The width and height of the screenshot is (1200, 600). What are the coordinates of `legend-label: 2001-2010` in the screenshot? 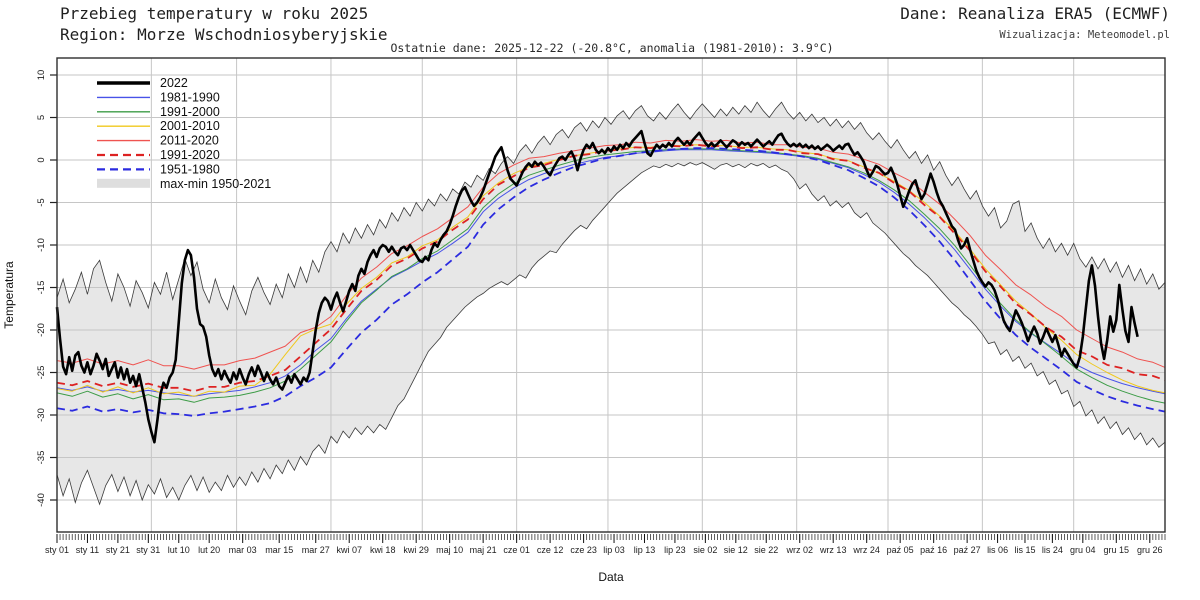 It's located at (190, 126).